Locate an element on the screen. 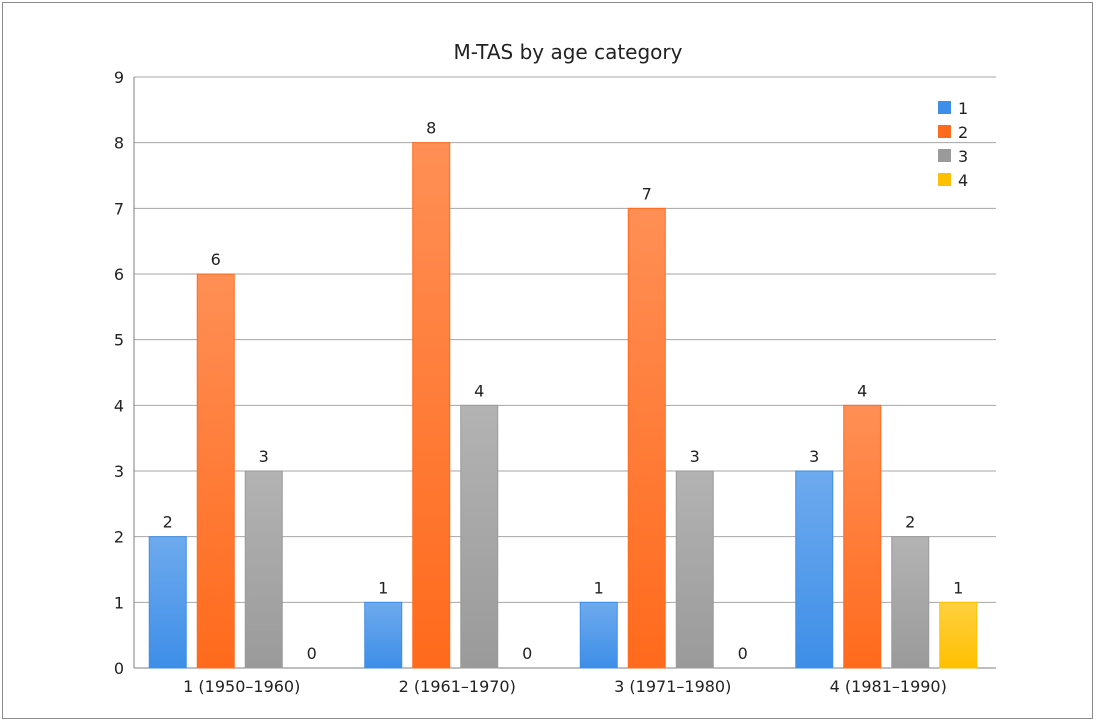 This screenshot has width=1097, height=722. y-tick-label: 2 is located at coordinates (119, 537).